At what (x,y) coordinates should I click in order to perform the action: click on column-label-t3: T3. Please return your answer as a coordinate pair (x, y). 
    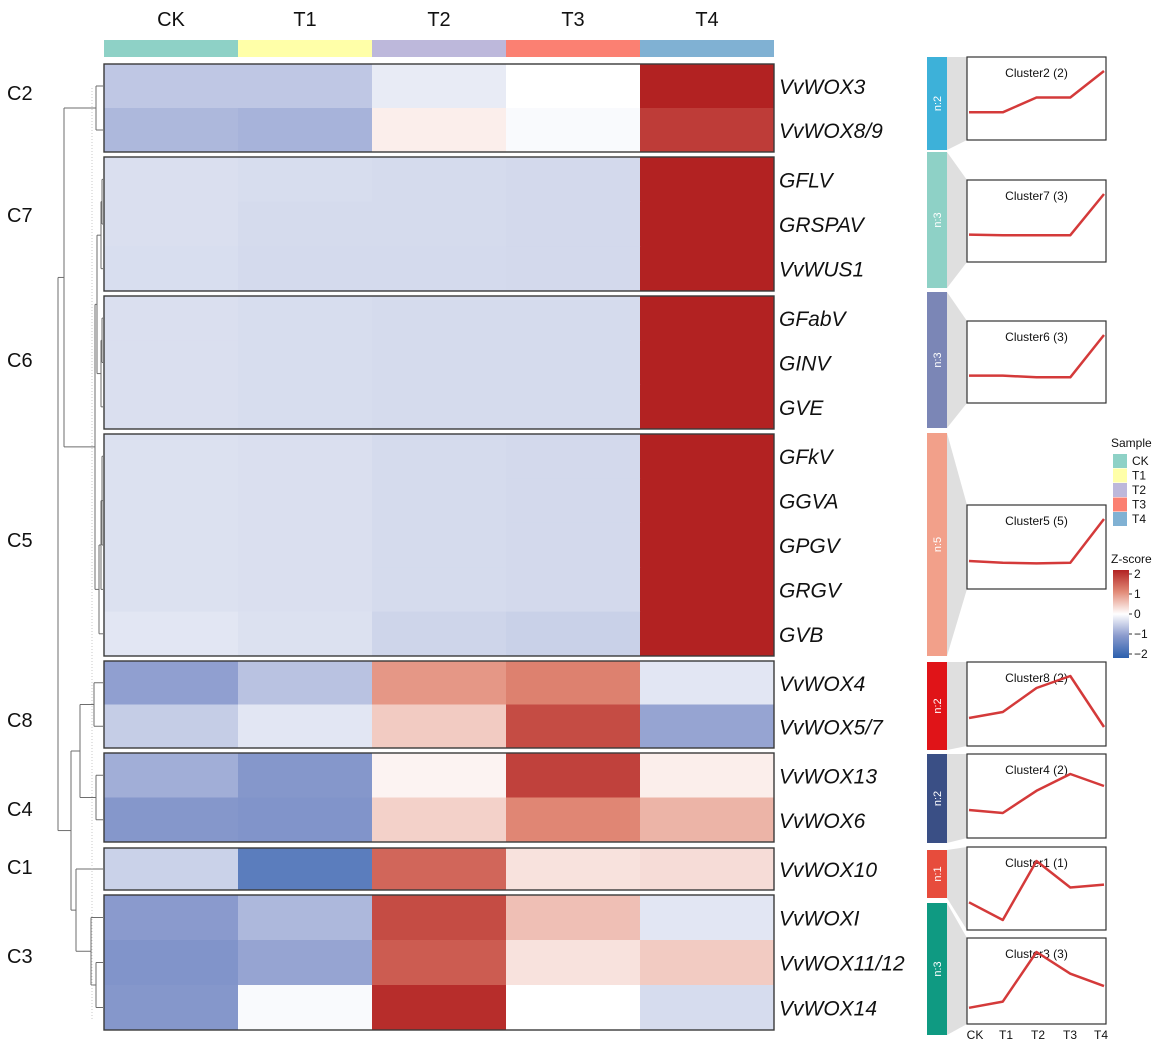
    Looking at the image, I should click on (572, 20).